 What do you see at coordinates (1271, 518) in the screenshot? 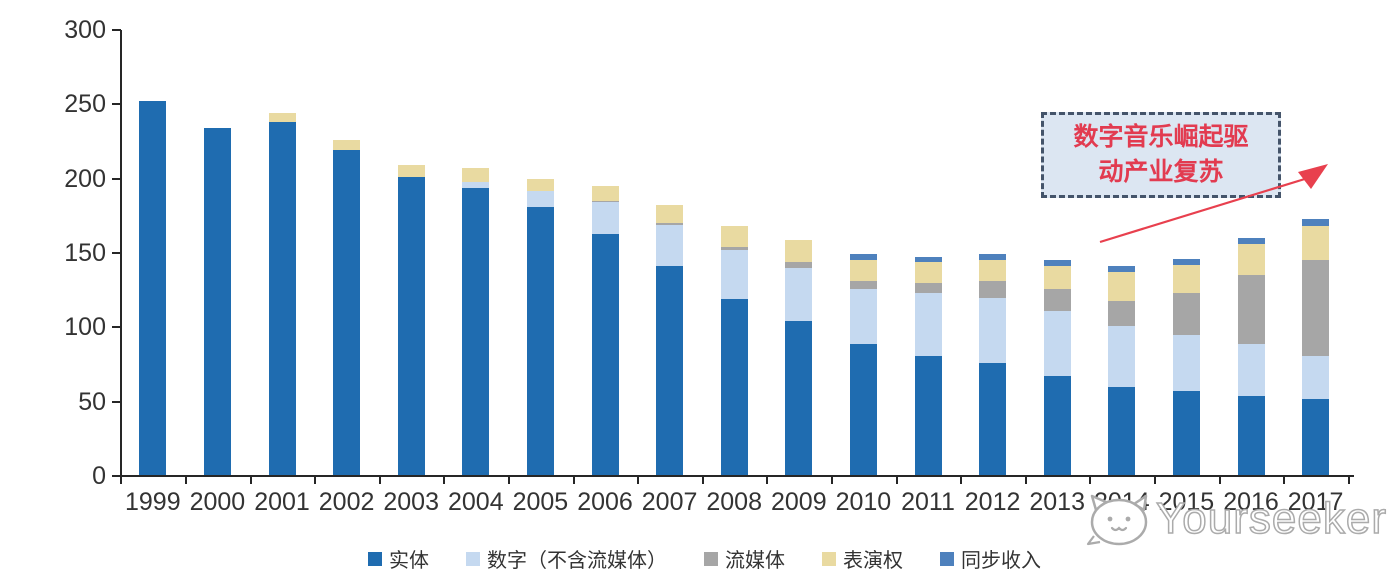
I see `watermark-text: Yourseeker` at bounding box center [1271, 518].